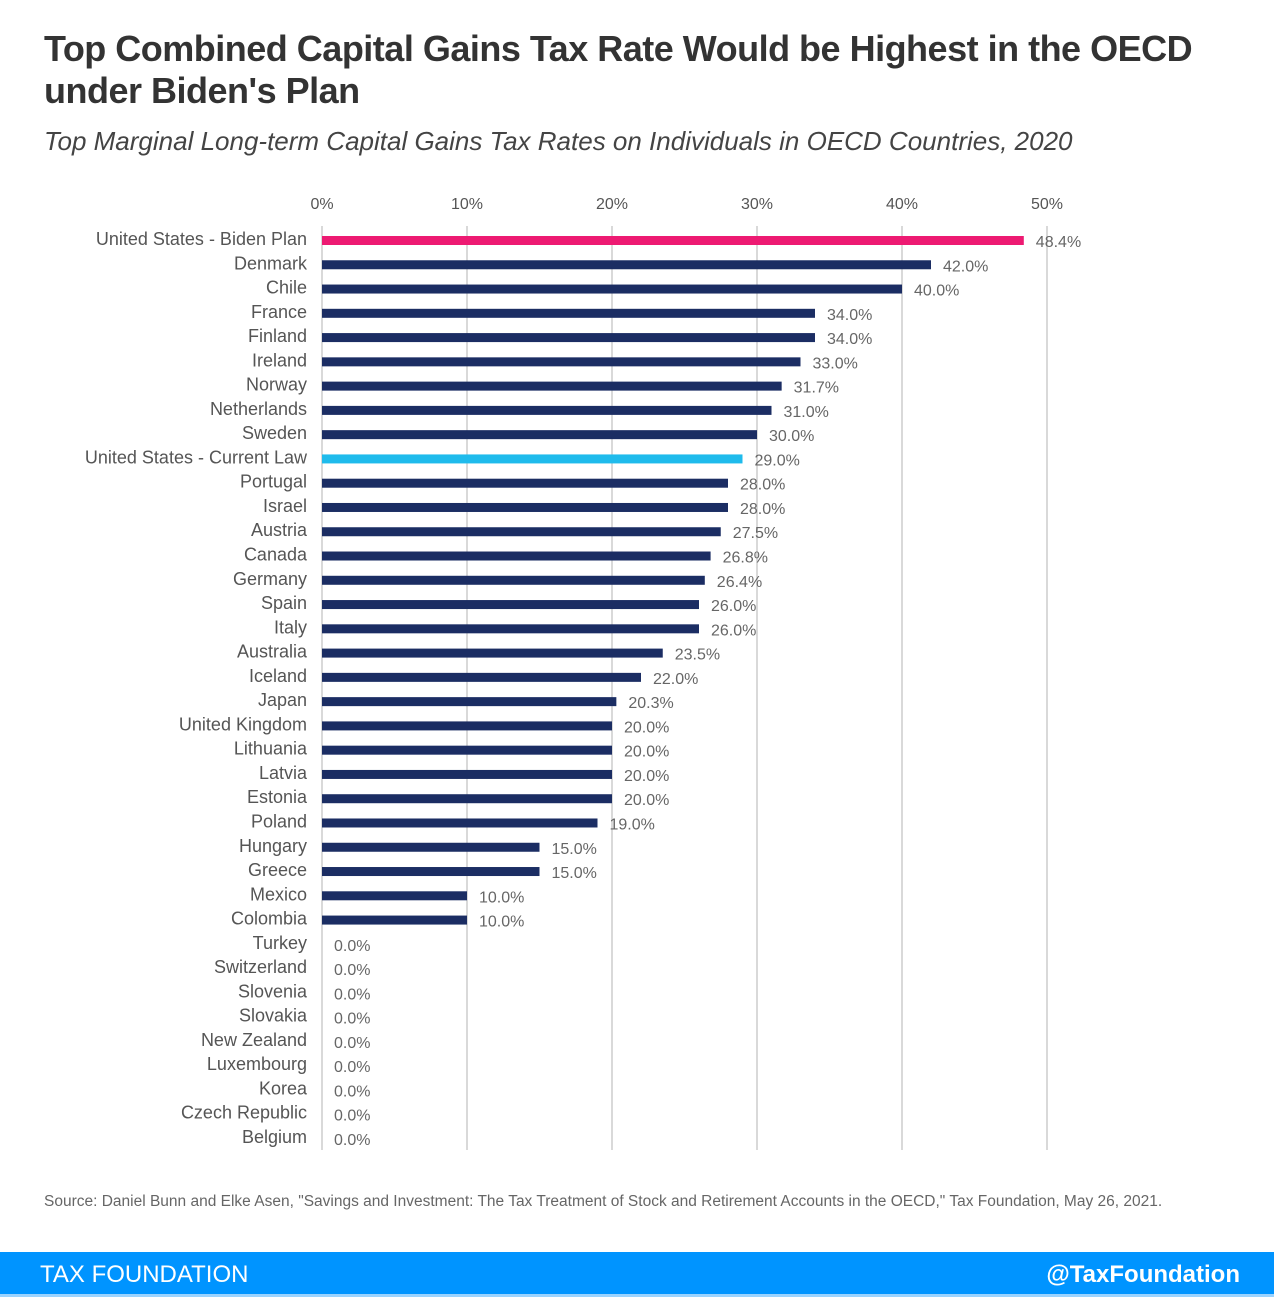 The width and height of the screenshot is (1274, 1297). What do you see at coordinates (1143, 1274) in the screenshot?
I see `twitter-handle: @TaxFoundation` at bounding box center [1143, 1274].